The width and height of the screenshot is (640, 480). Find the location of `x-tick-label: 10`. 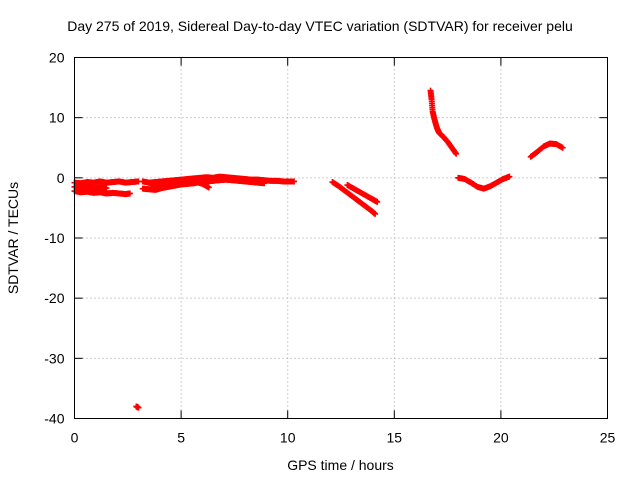

x-tick-label: 10 is located at coordinates (288, 438).